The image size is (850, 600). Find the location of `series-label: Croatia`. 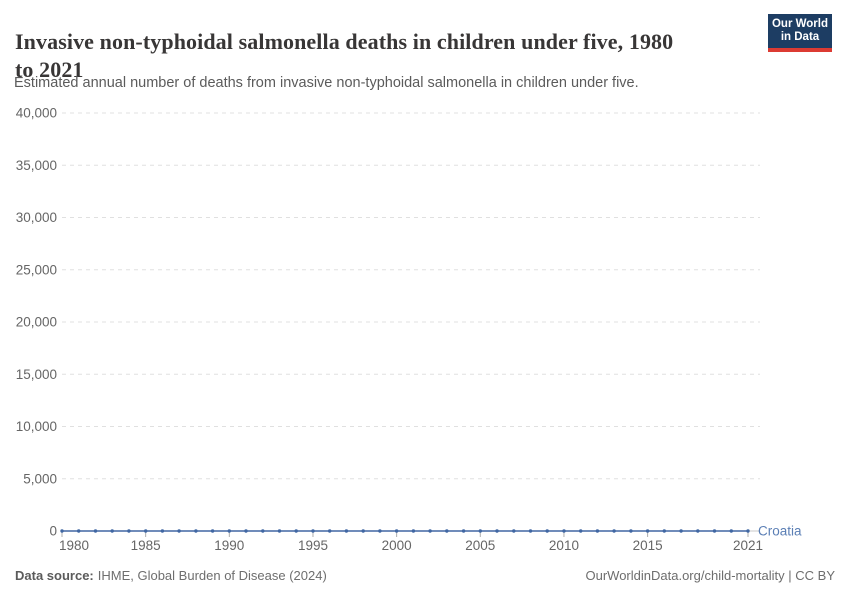

series-label: Croatia is located at coordinates (780, 531).